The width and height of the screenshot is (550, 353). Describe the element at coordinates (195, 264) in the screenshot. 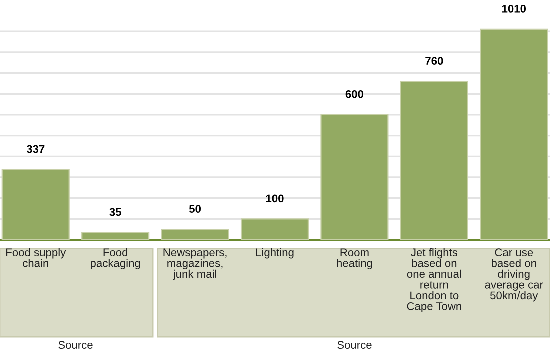

I see `x-tick-label: Newspapers, magazines, junk mail` at that location.